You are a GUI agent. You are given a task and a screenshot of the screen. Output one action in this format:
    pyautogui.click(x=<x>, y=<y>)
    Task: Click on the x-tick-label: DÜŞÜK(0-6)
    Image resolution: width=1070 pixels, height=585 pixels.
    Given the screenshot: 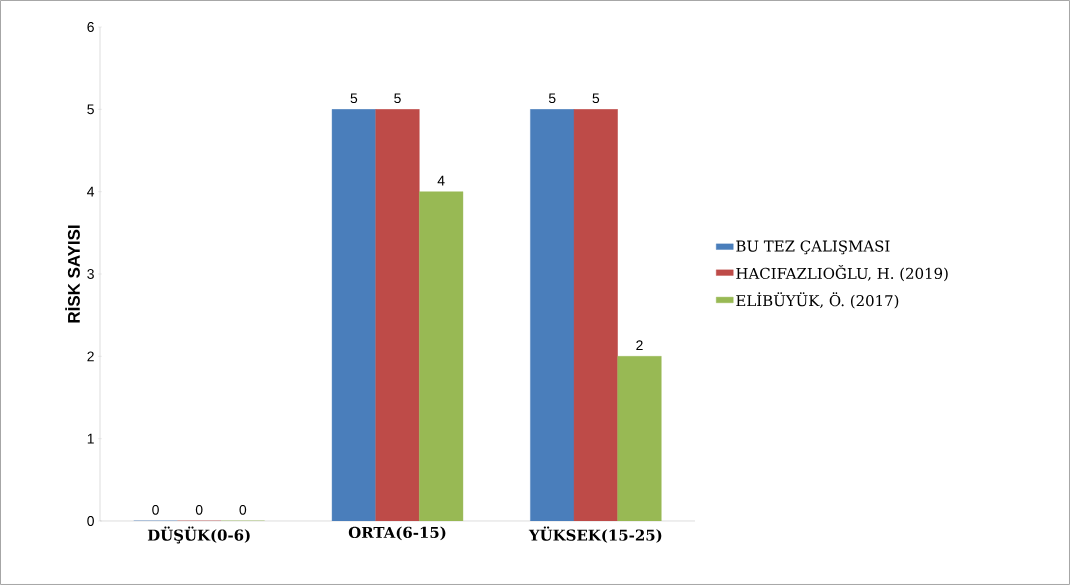 What is the action you would take?
    pyautogui.click(x=198, y=535)
    